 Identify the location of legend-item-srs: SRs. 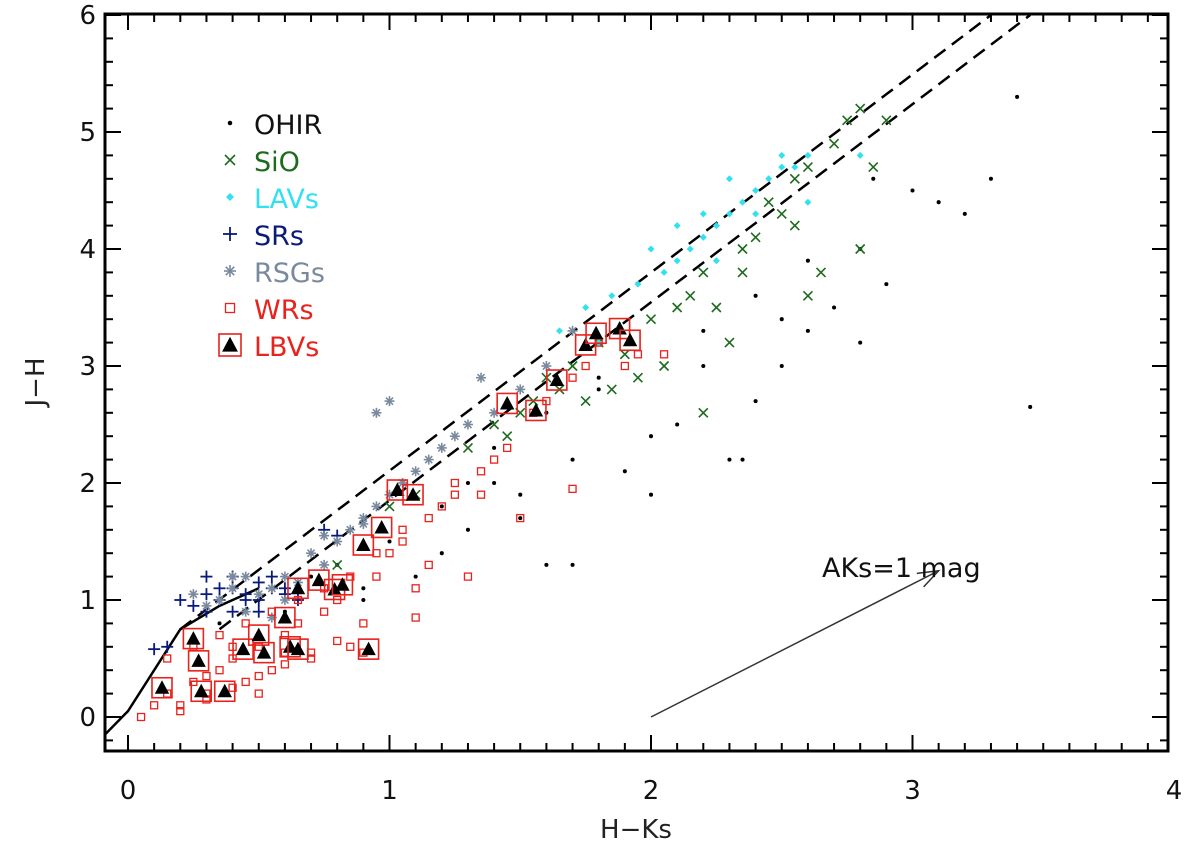
(263, 236).